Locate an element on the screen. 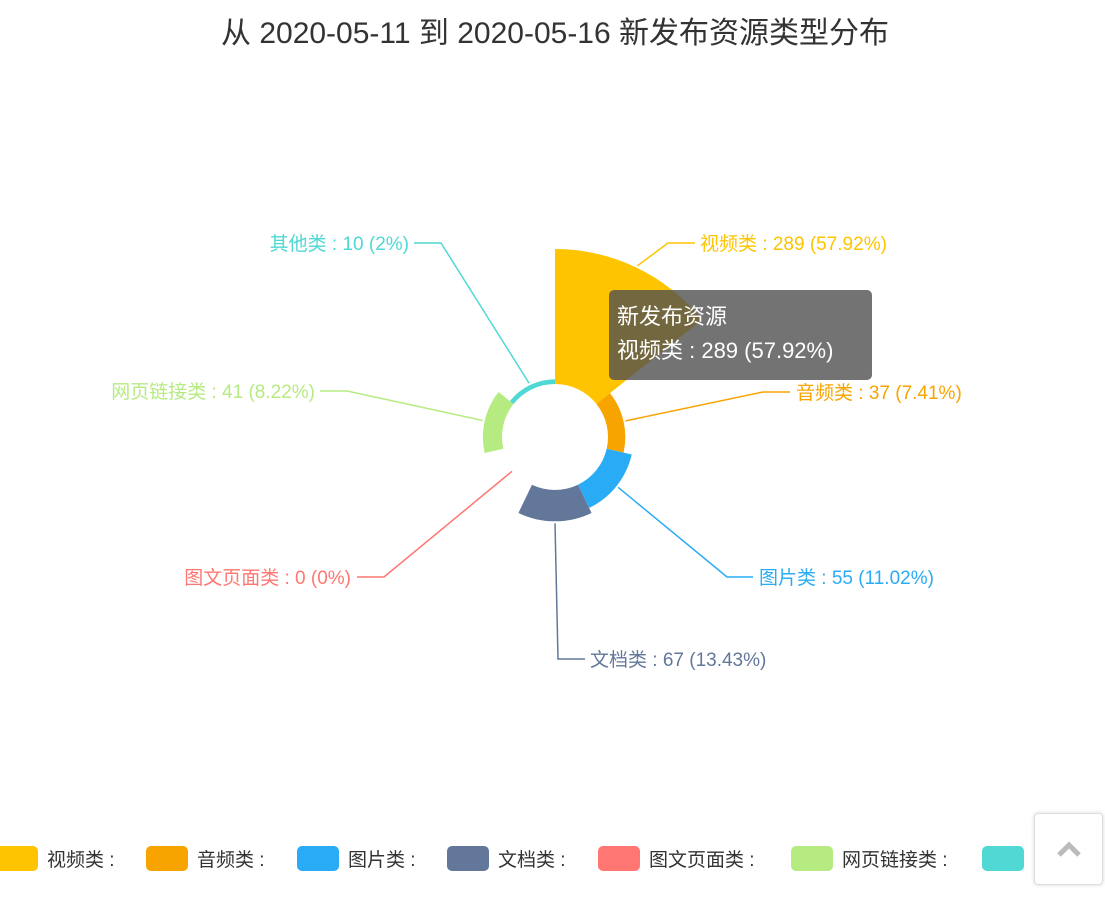  slice-label-3: 文档类 : 67 (13.43%) is located at coordinates (678, 660).